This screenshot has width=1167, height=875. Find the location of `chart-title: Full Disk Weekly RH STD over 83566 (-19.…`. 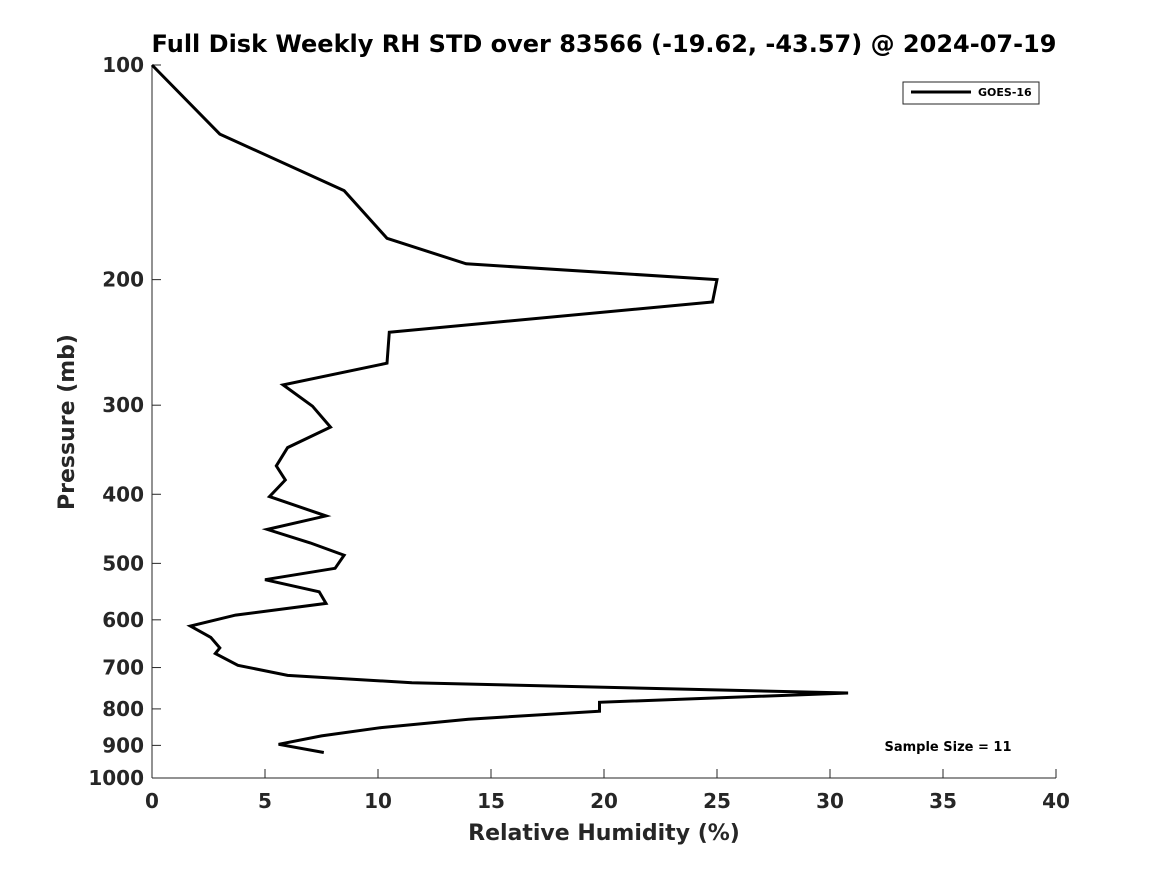

chart-title: Full Disk Weekly RH STD over 83566 (-19.… is located at coordinates (604, 44).